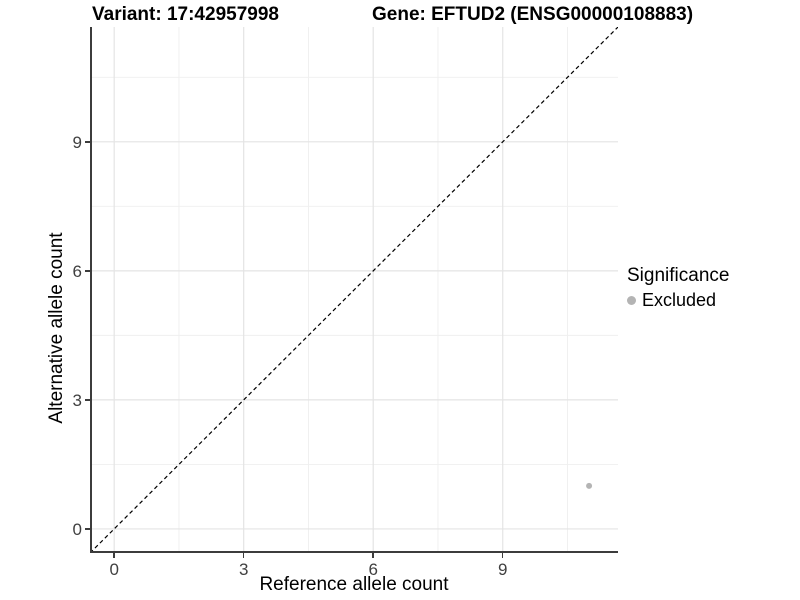 This screenshot has width=800, height=600. What do you see at coordinates (243, 569) in the screenshot?
I see `x-tick-label: 3` at bounding box center [243, 569].